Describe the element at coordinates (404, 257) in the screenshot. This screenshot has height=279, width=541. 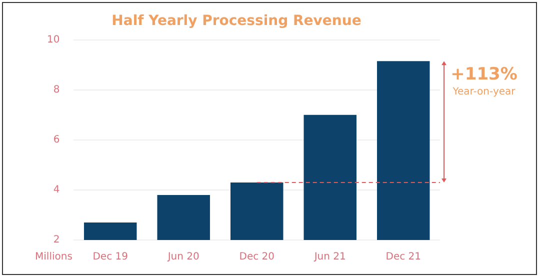
I see `x-tick-label: Dec 21` at that location.